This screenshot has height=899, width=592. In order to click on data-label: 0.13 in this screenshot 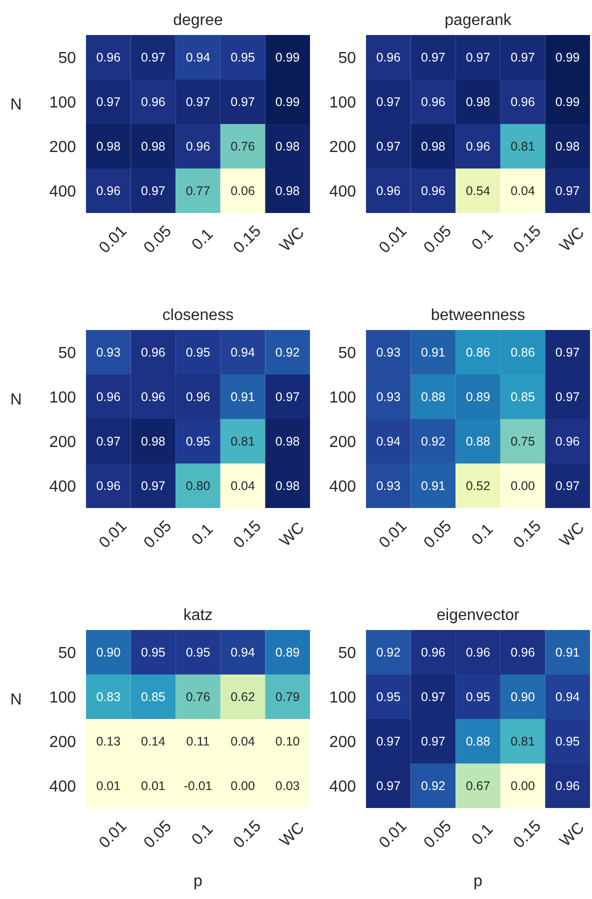, I will do `click(108, 741)`.